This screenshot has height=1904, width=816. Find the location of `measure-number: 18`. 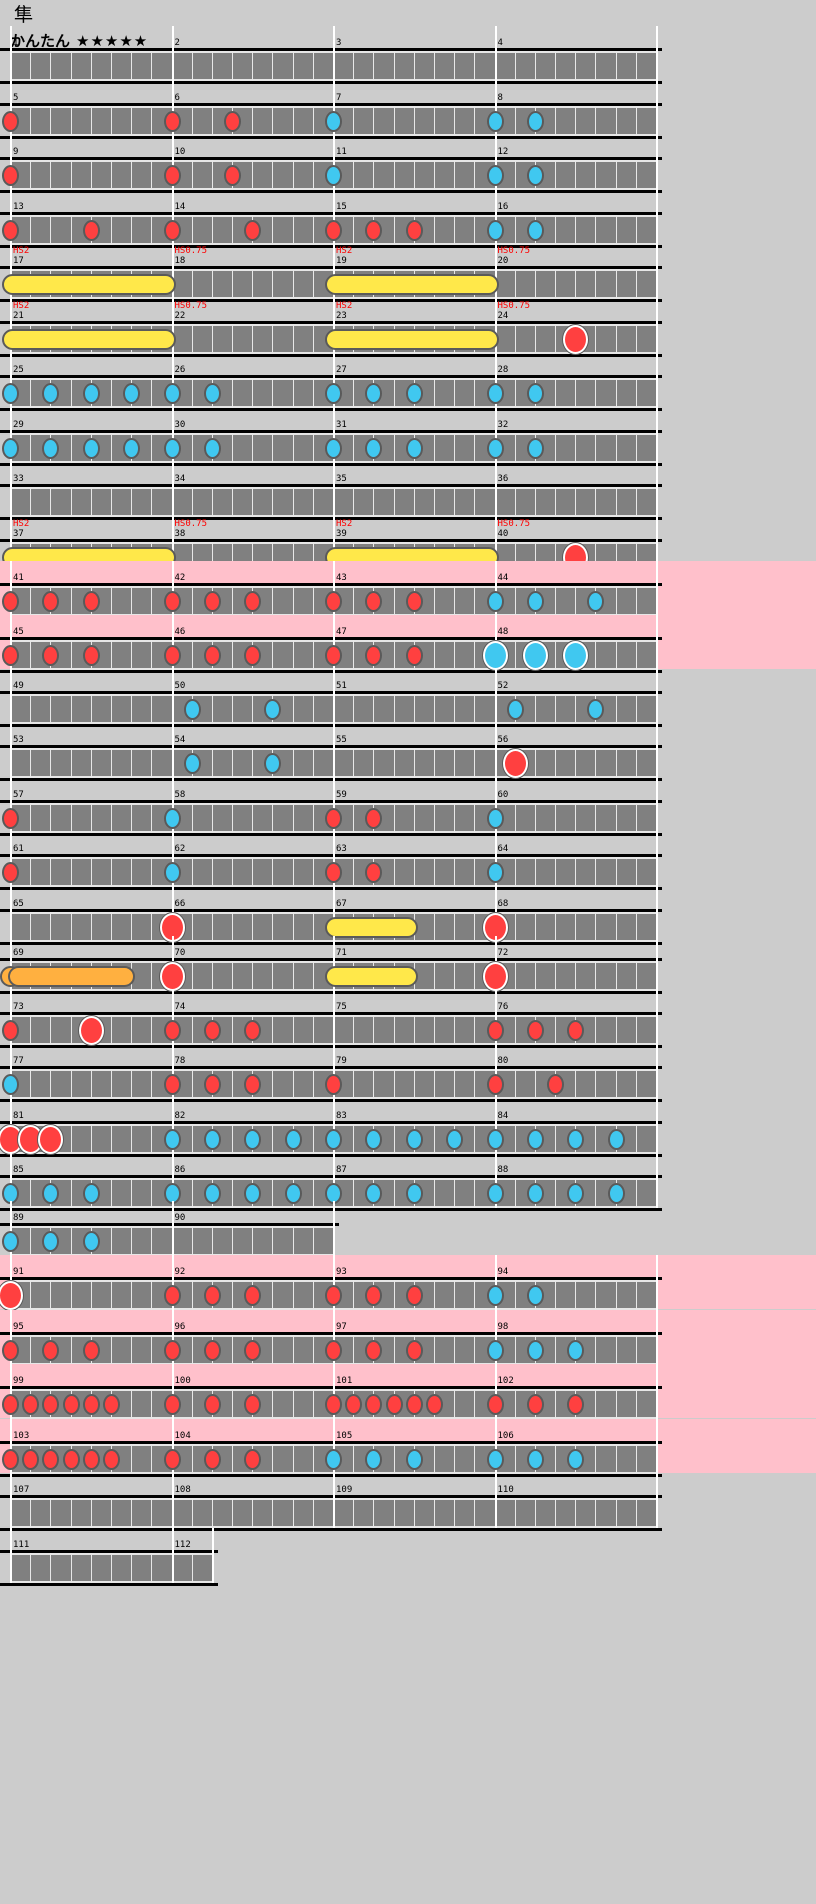

measure-number: 18 is located at coordinates (180, 261).